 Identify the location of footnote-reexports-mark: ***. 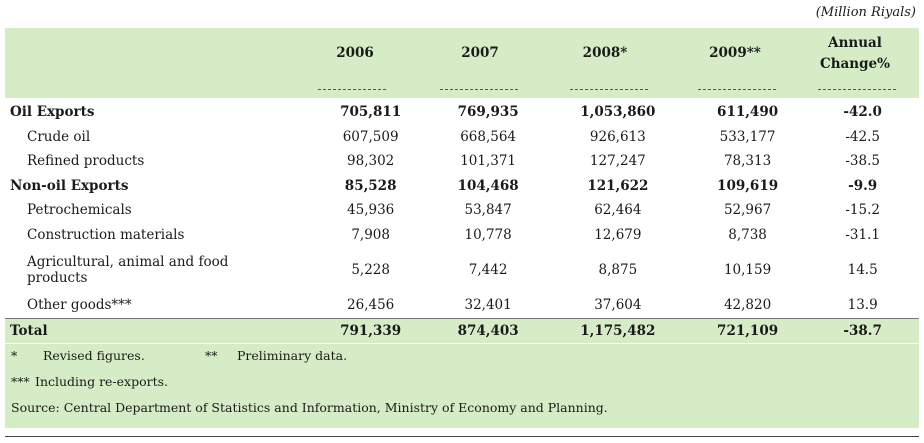
(20, 381).